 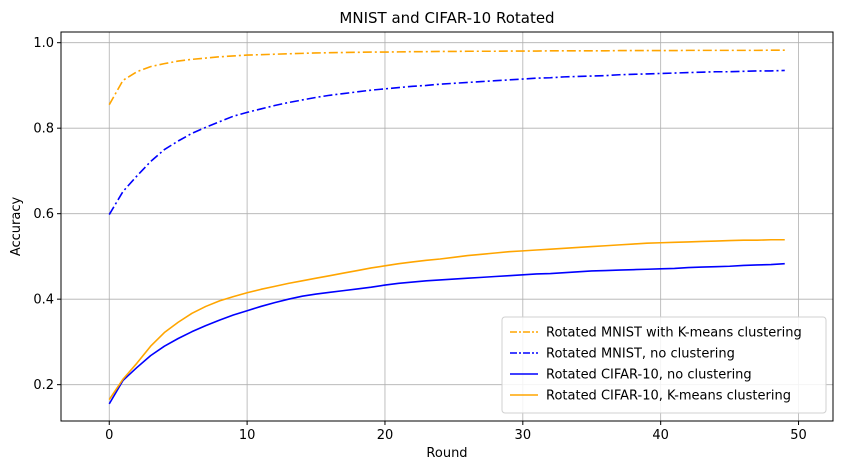 I want to click on y-tick-label: 0.2, so click(x=43, y=385).